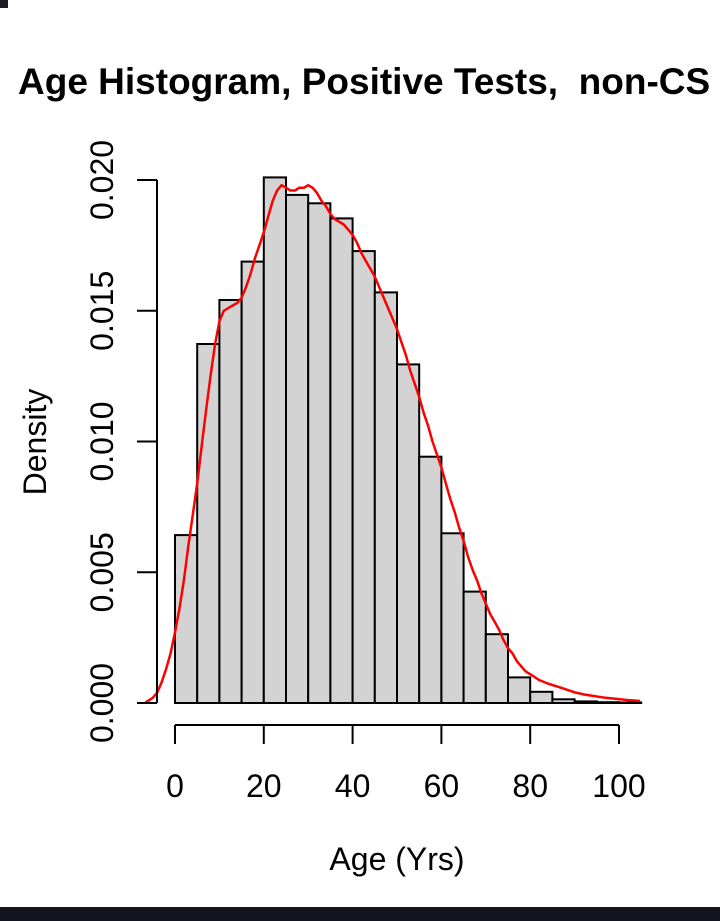 This screenshot has height=921, width=720. Describe the element at coordinates (102, 180) in the screenshot. I see `y-tick-label: 0.020` at that location.